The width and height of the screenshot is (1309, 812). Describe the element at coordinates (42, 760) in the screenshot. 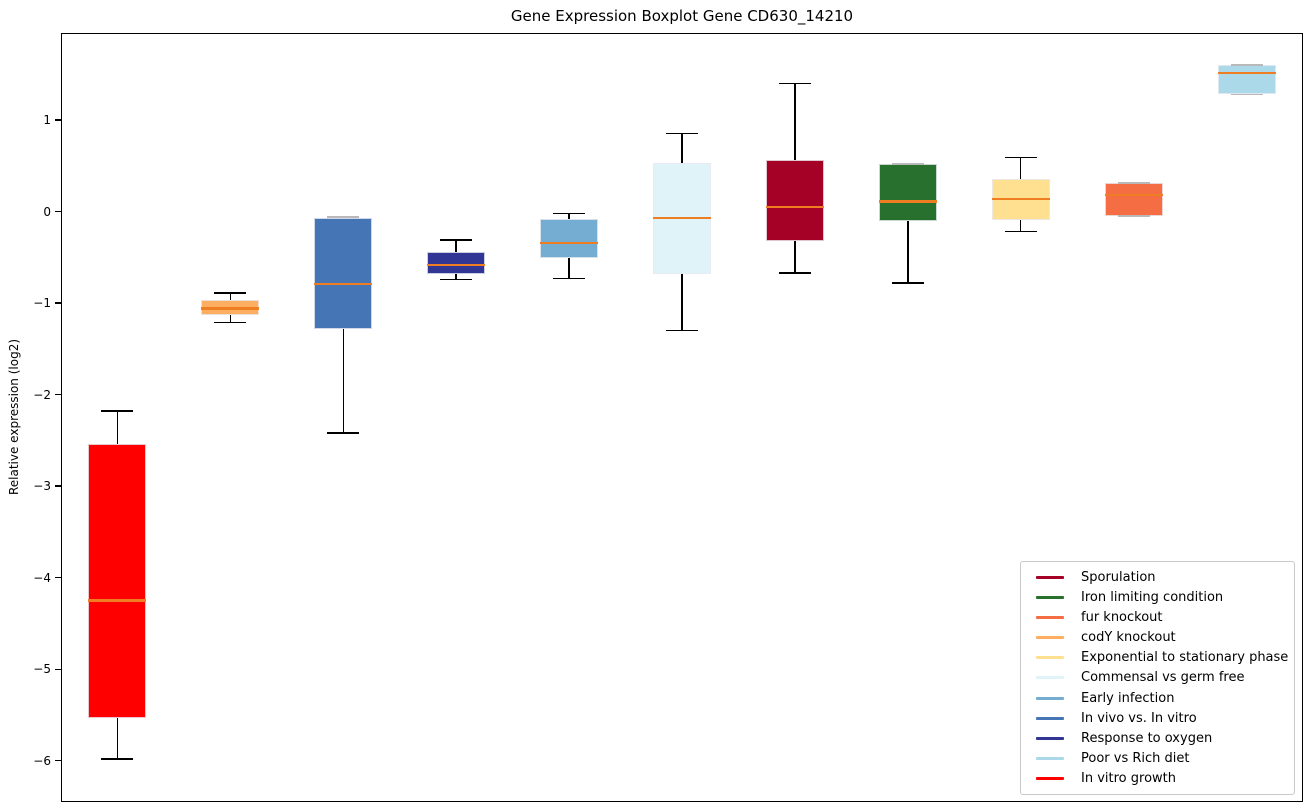

I see `y-tick-label: −6` at that location.